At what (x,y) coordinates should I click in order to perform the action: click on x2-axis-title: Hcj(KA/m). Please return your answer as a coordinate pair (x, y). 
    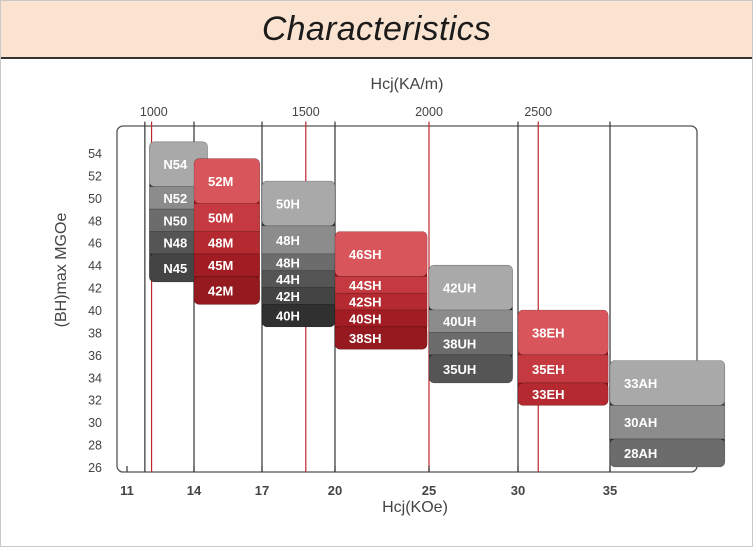
    Looking at the image, I should click on (407, 84).